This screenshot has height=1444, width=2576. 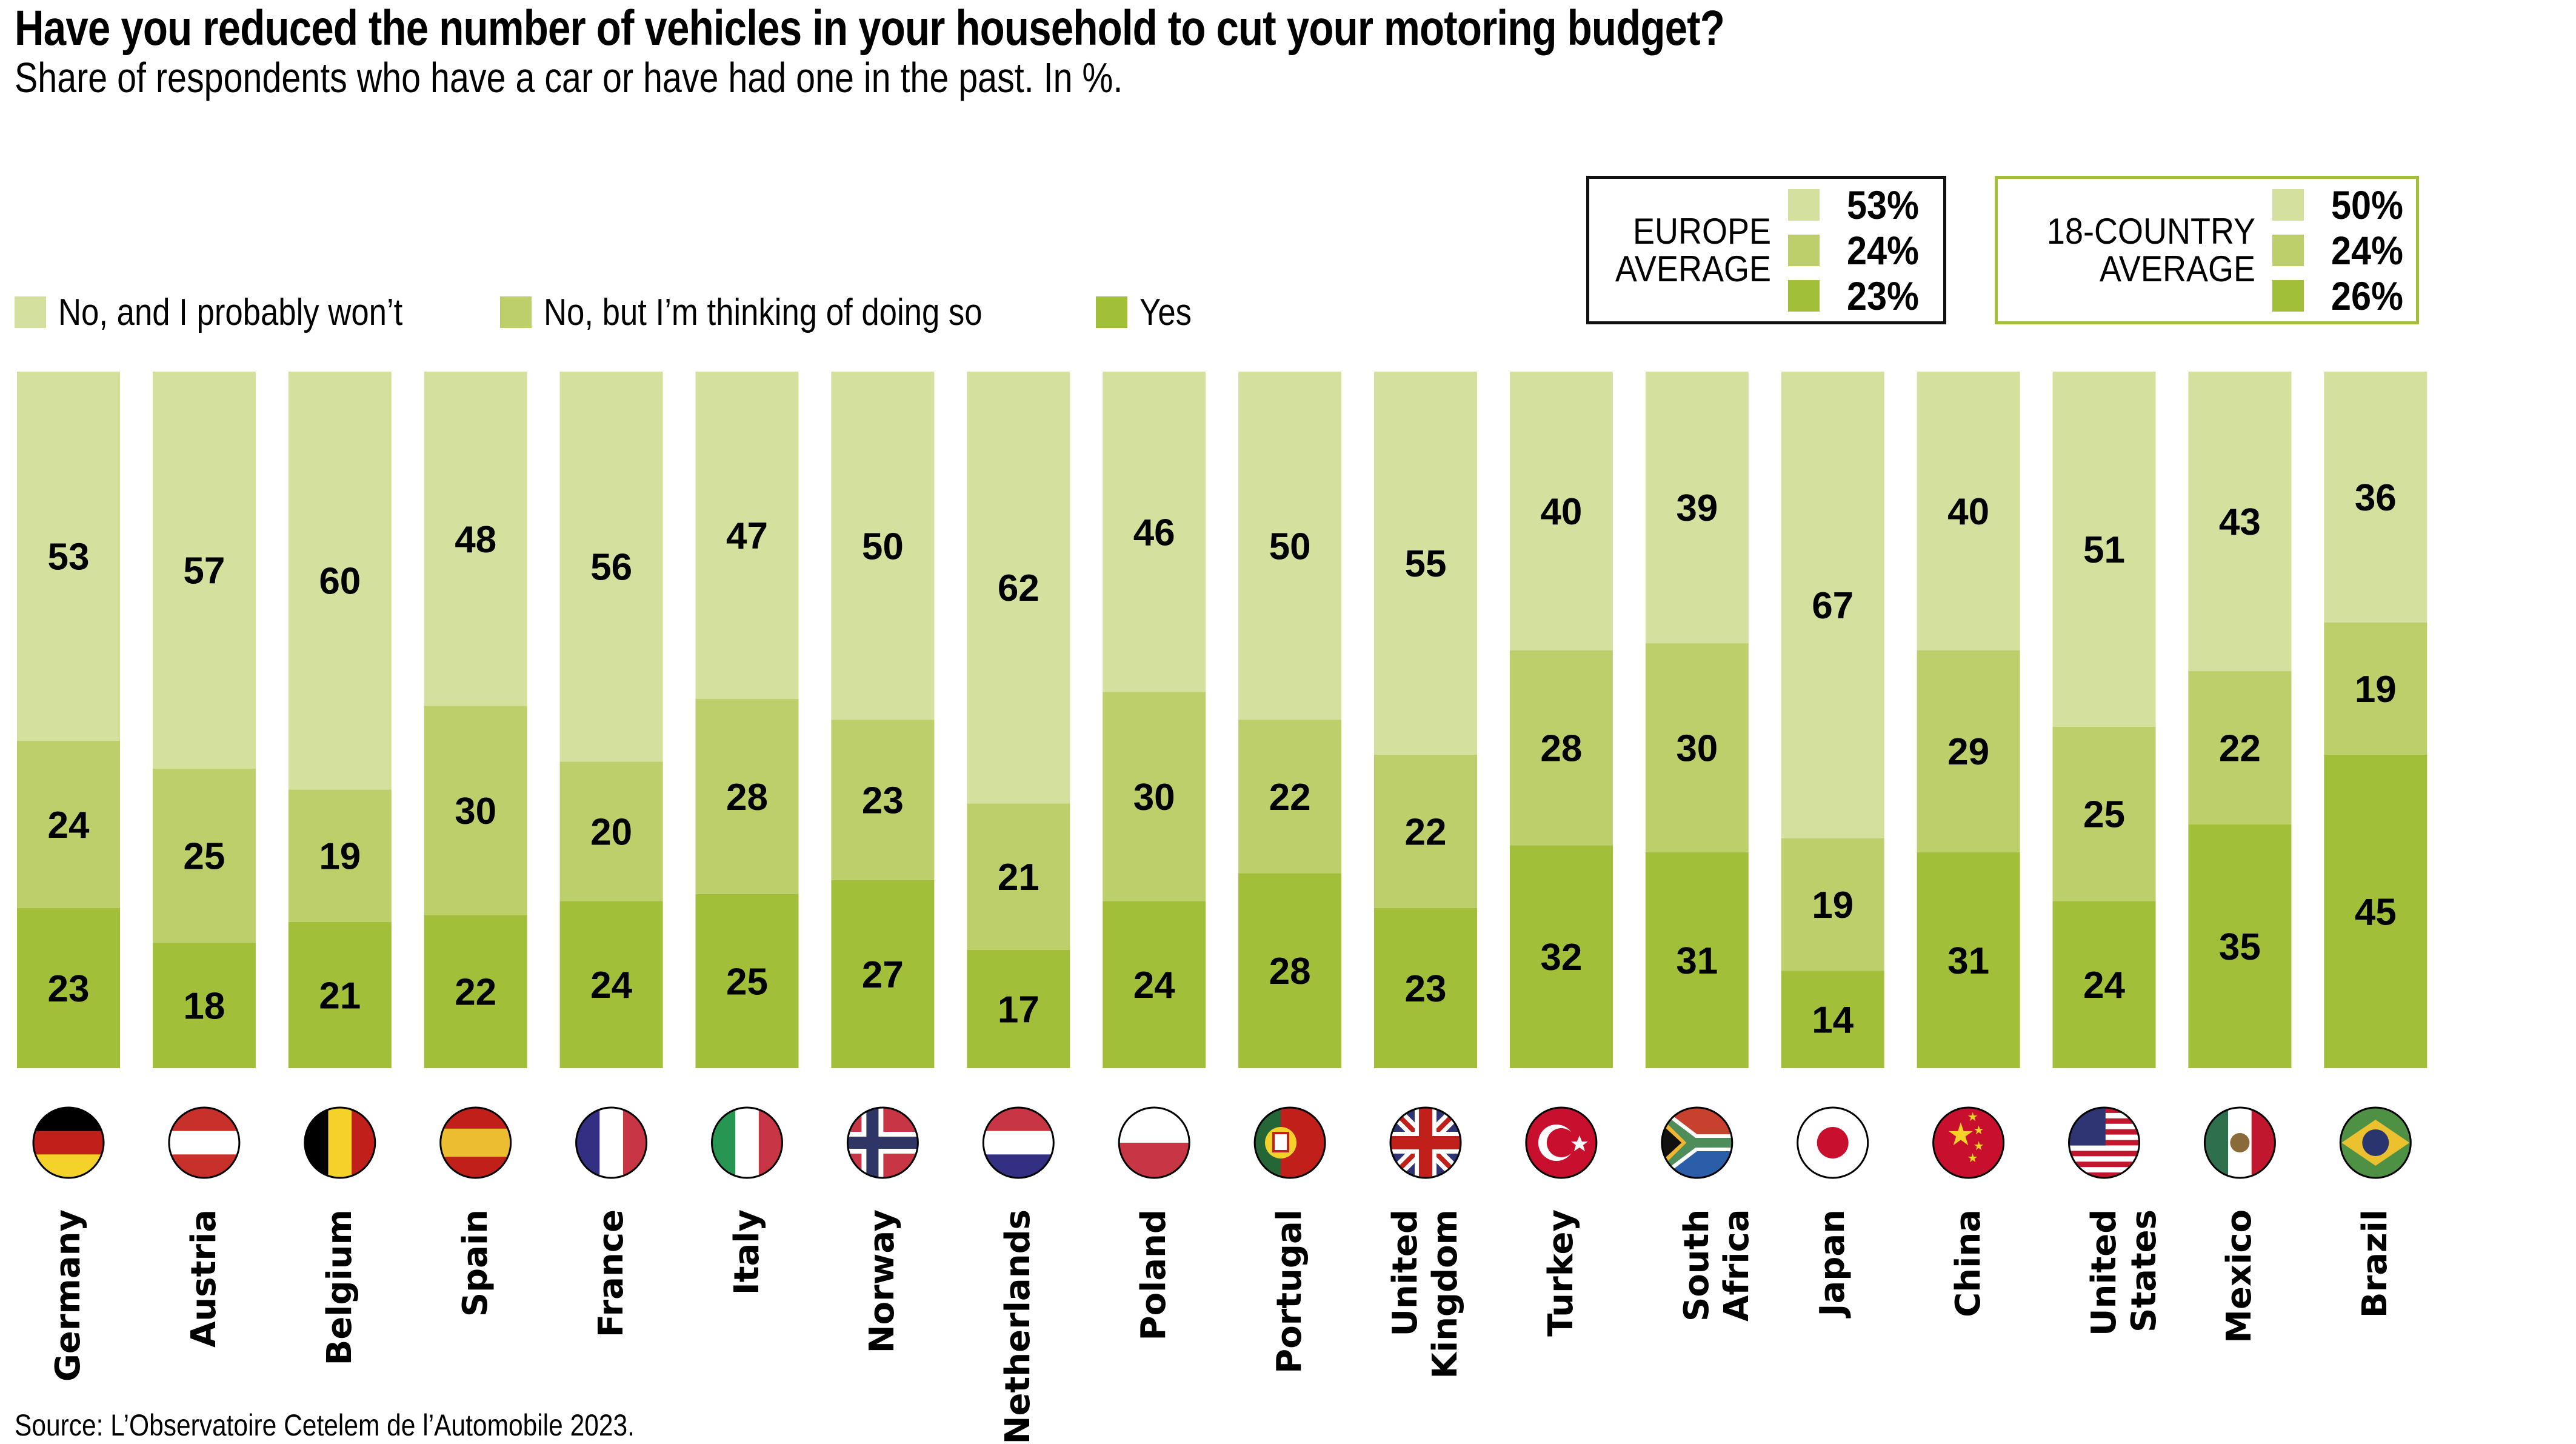 What do you see at coordinates (2367, 250) in the screenshot?
I see `average-value: 24%` at bounding box center [2367, 250].